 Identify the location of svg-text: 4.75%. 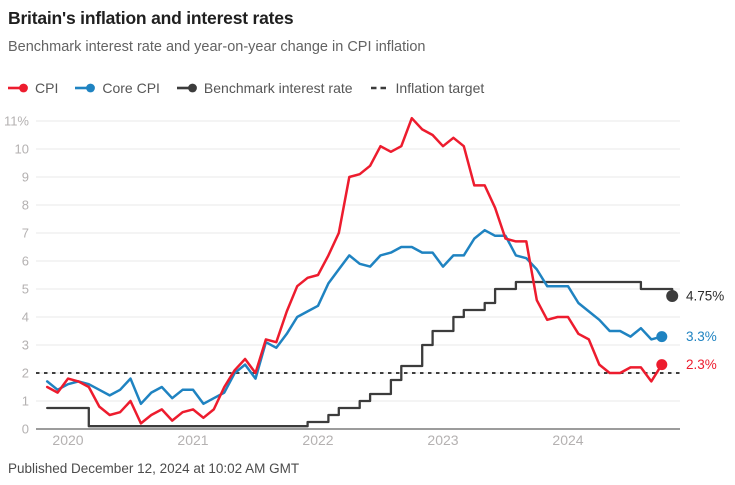
(705, 296).